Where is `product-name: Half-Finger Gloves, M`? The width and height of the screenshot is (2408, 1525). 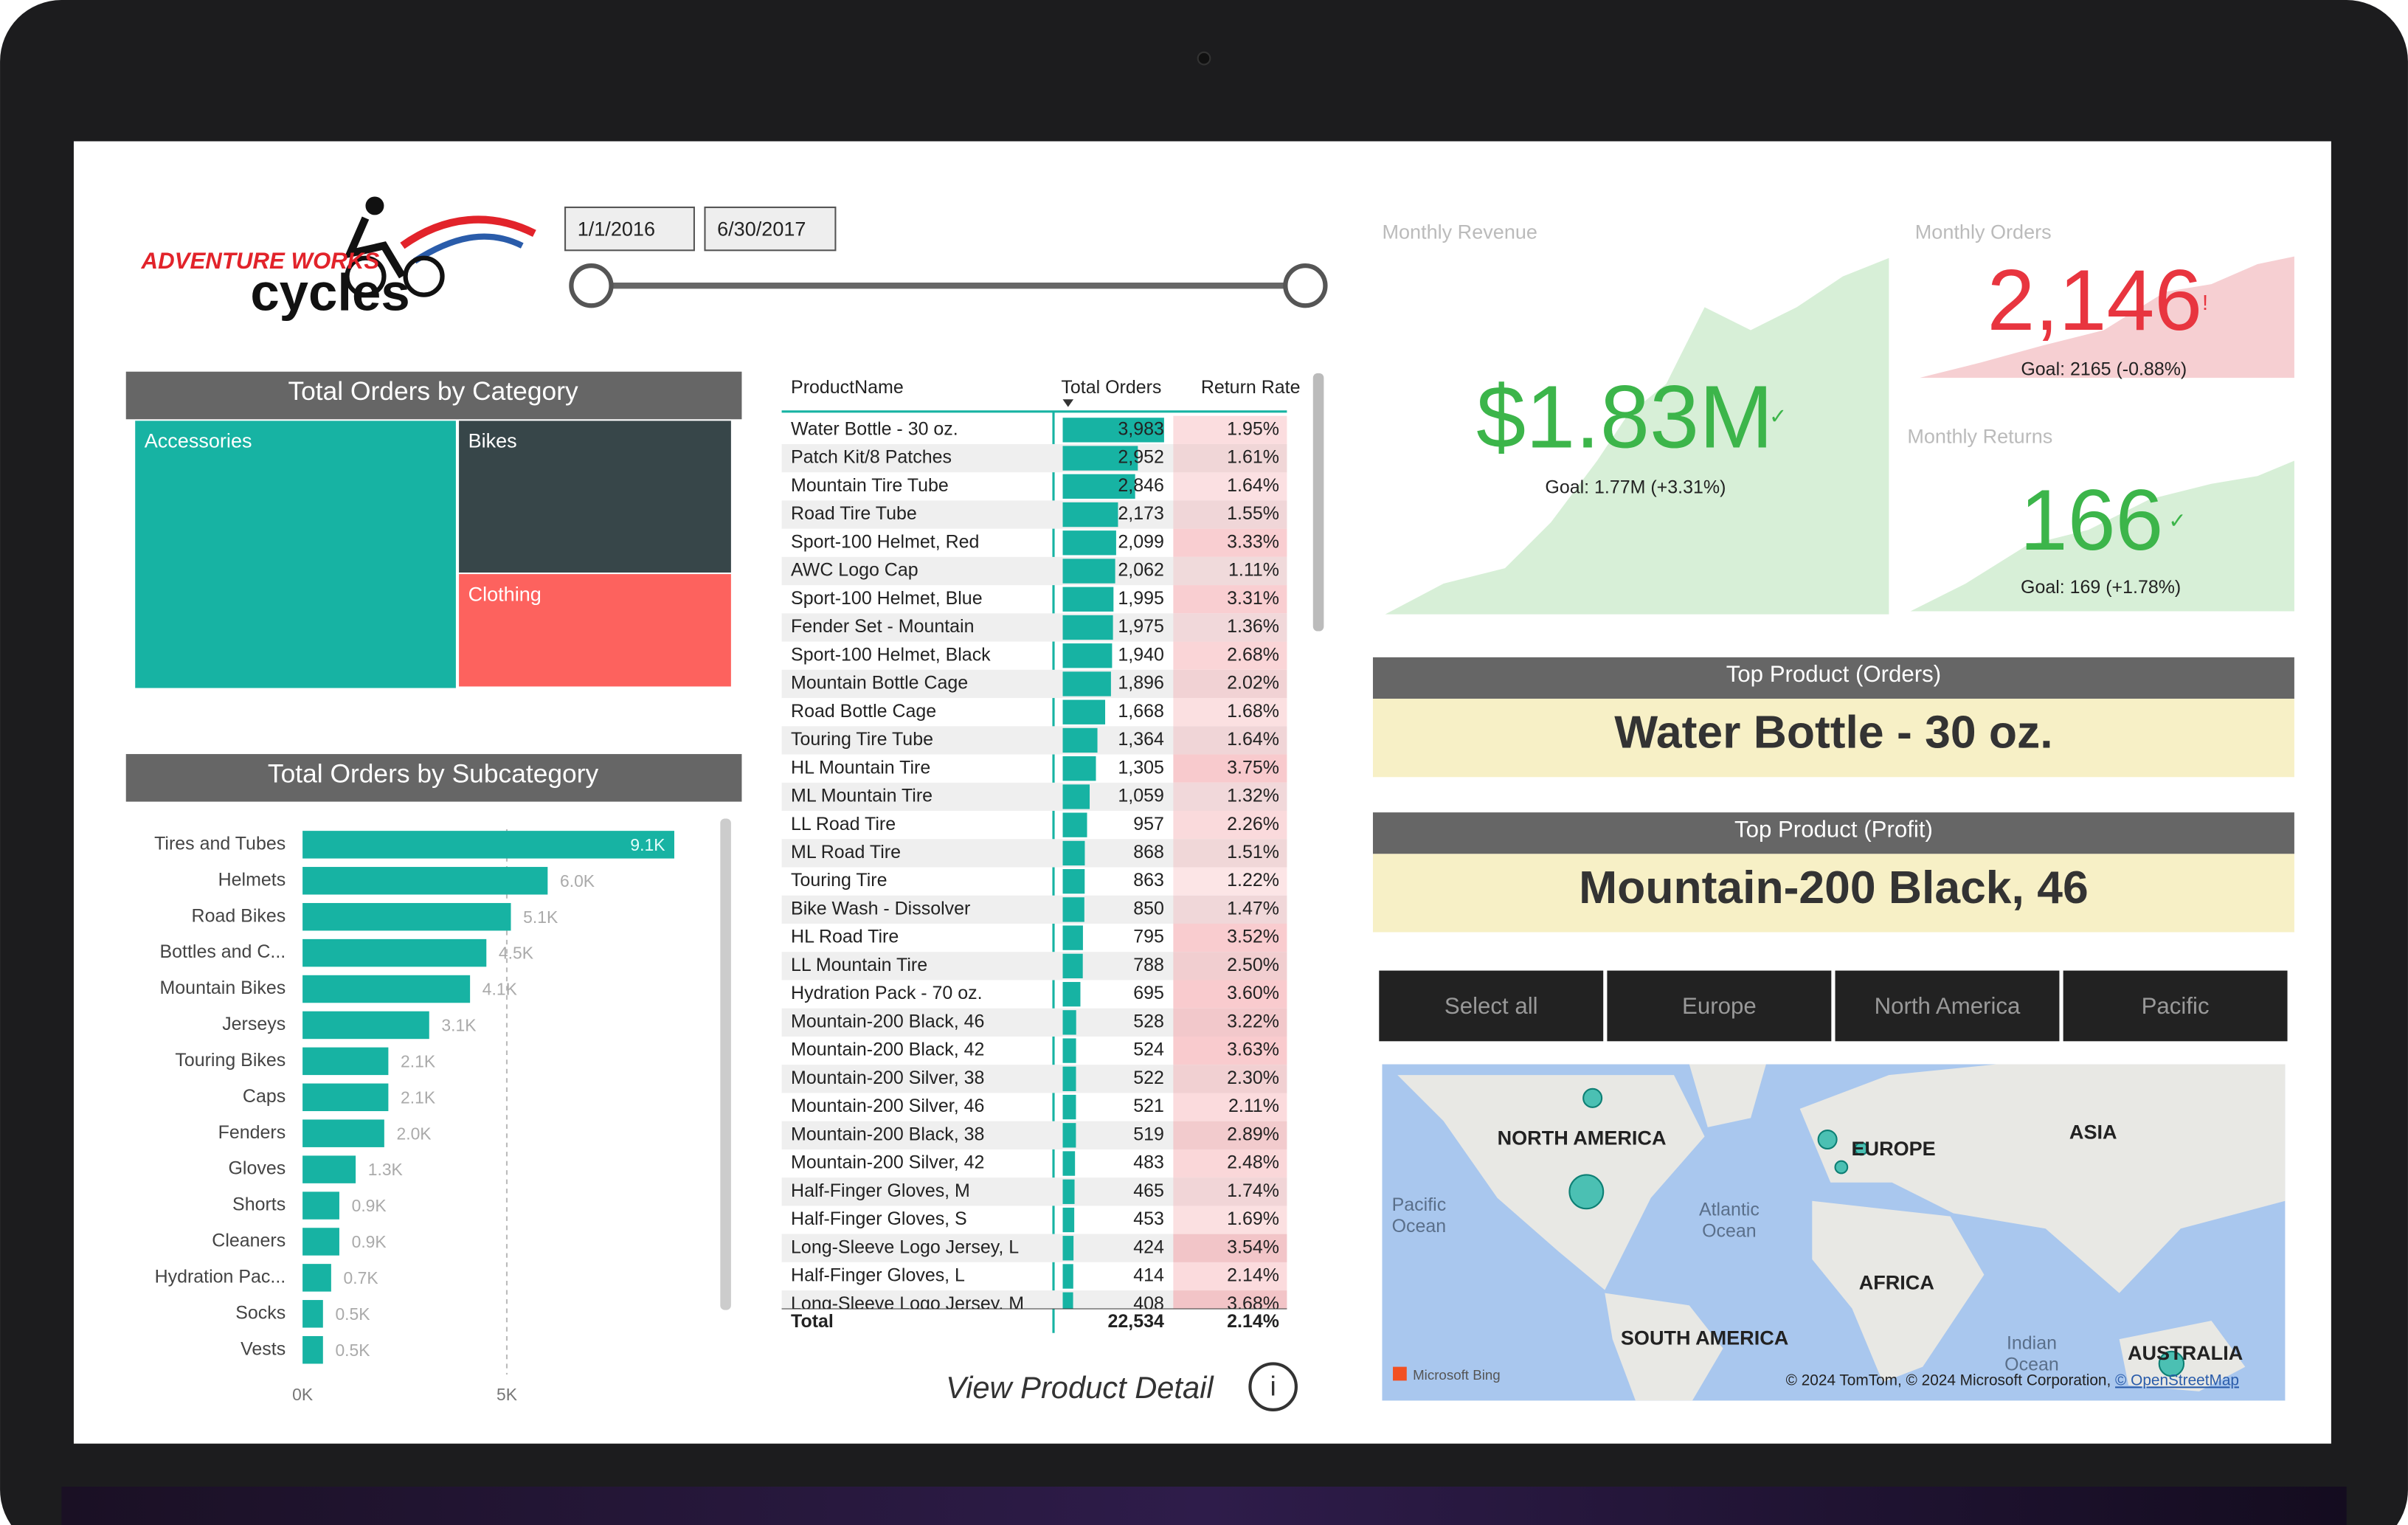
product-name: Half-Finger Gloves, M is located at coordinates (880, 1190).